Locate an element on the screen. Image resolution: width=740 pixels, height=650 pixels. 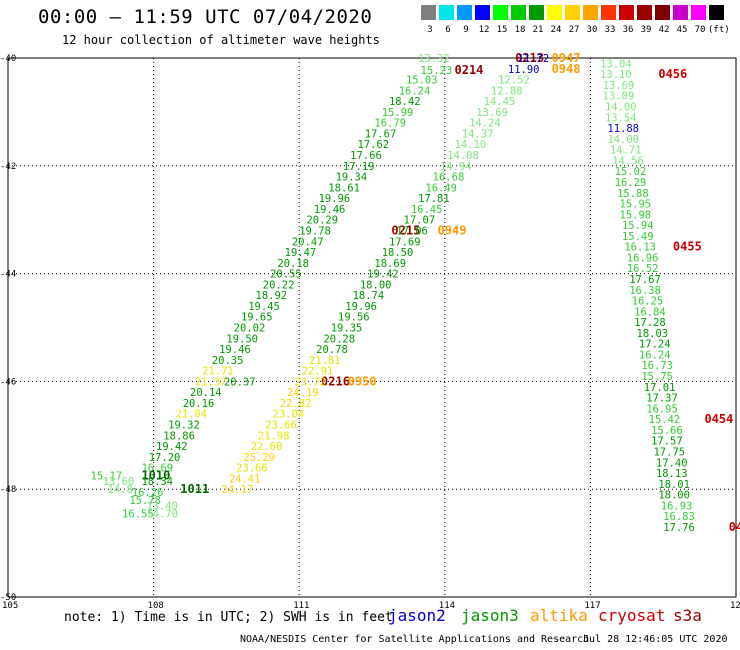
wave-height-label: 15.03 is located at coordinates (422, 81).